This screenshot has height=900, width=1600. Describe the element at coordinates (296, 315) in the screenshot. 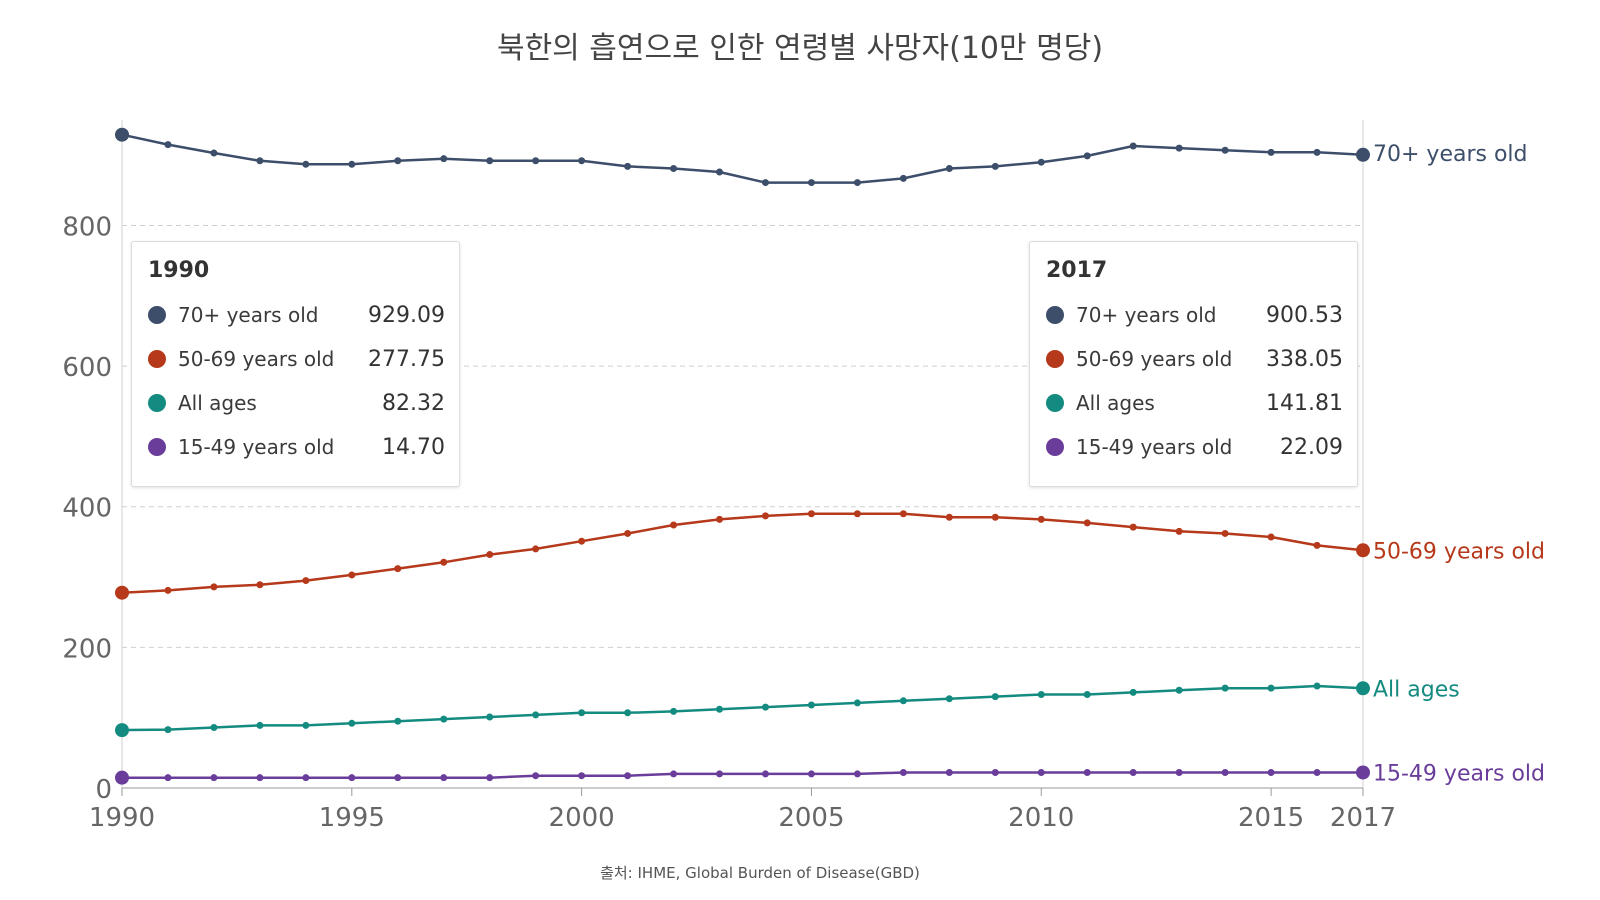

I see `tooltip-row: 70+ years old 929.09` at that location.